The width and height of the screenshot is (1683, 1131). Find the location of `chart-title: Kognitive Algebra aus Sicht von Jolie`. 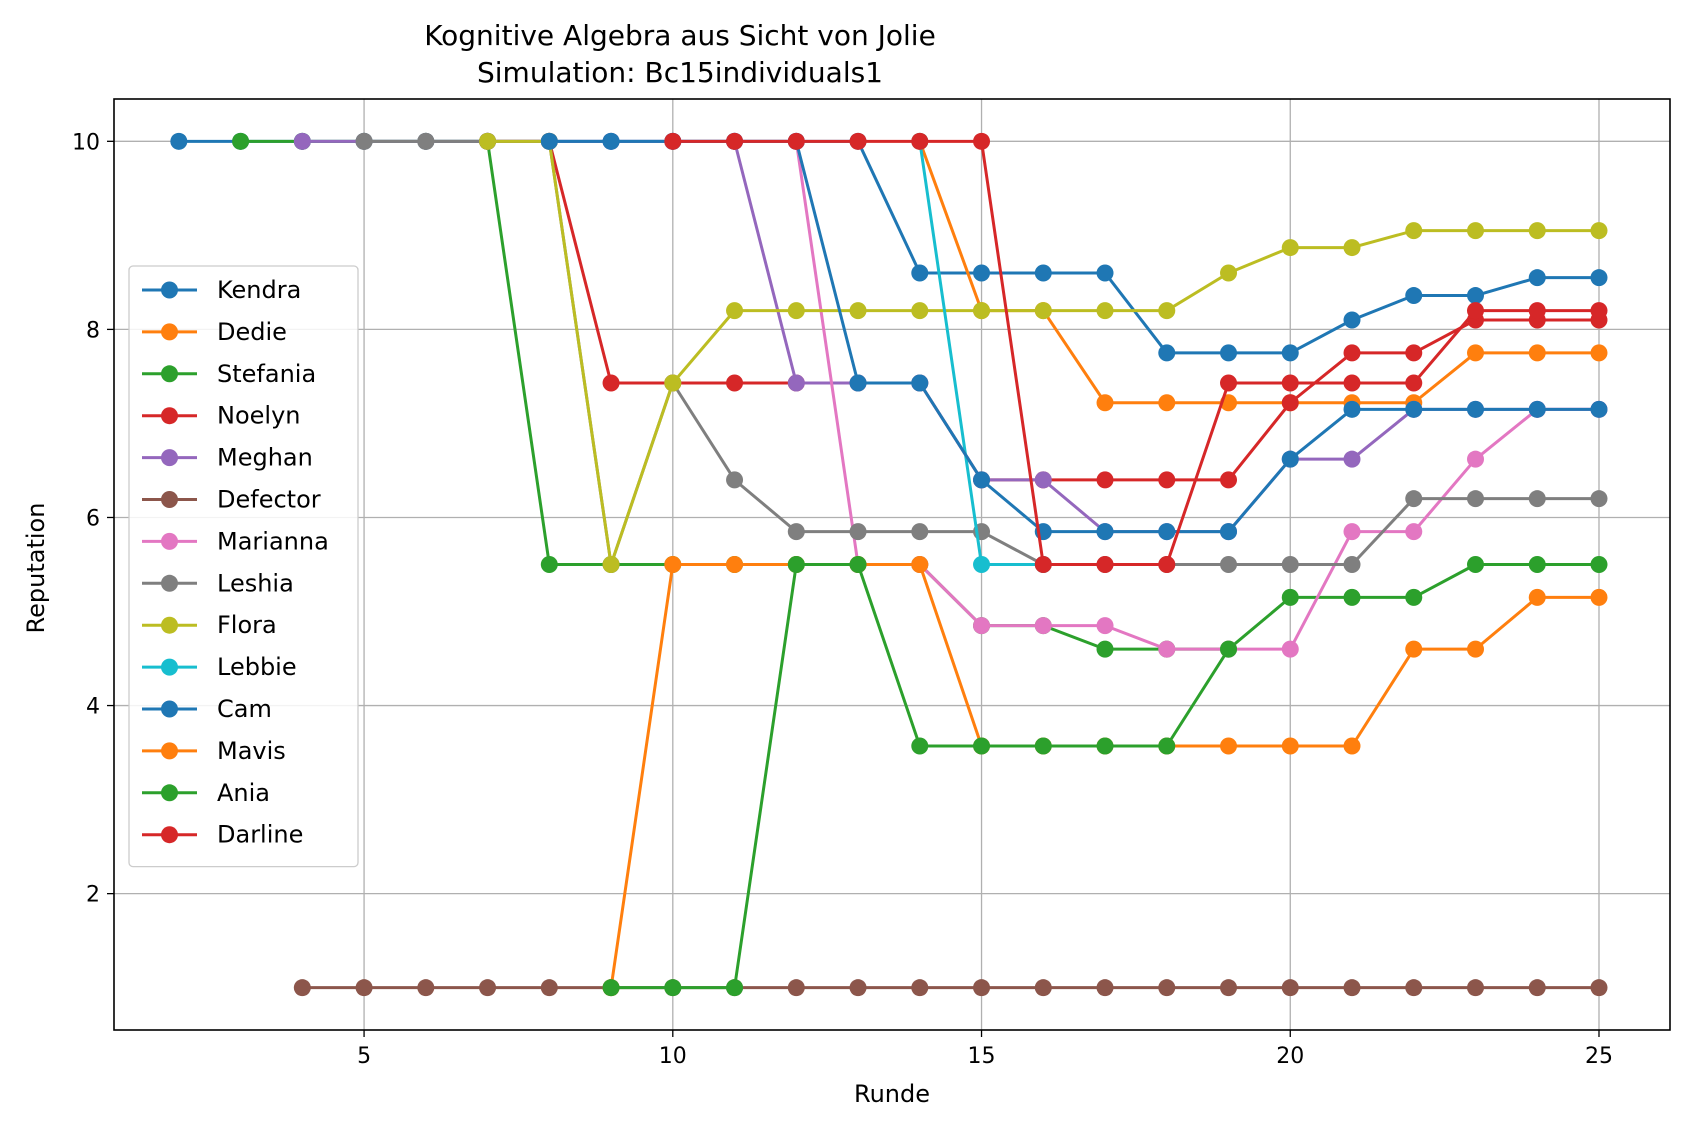

chart-title: Kognitive Algebra aus Sicht von Jolie is located at coordinates (680, 35).